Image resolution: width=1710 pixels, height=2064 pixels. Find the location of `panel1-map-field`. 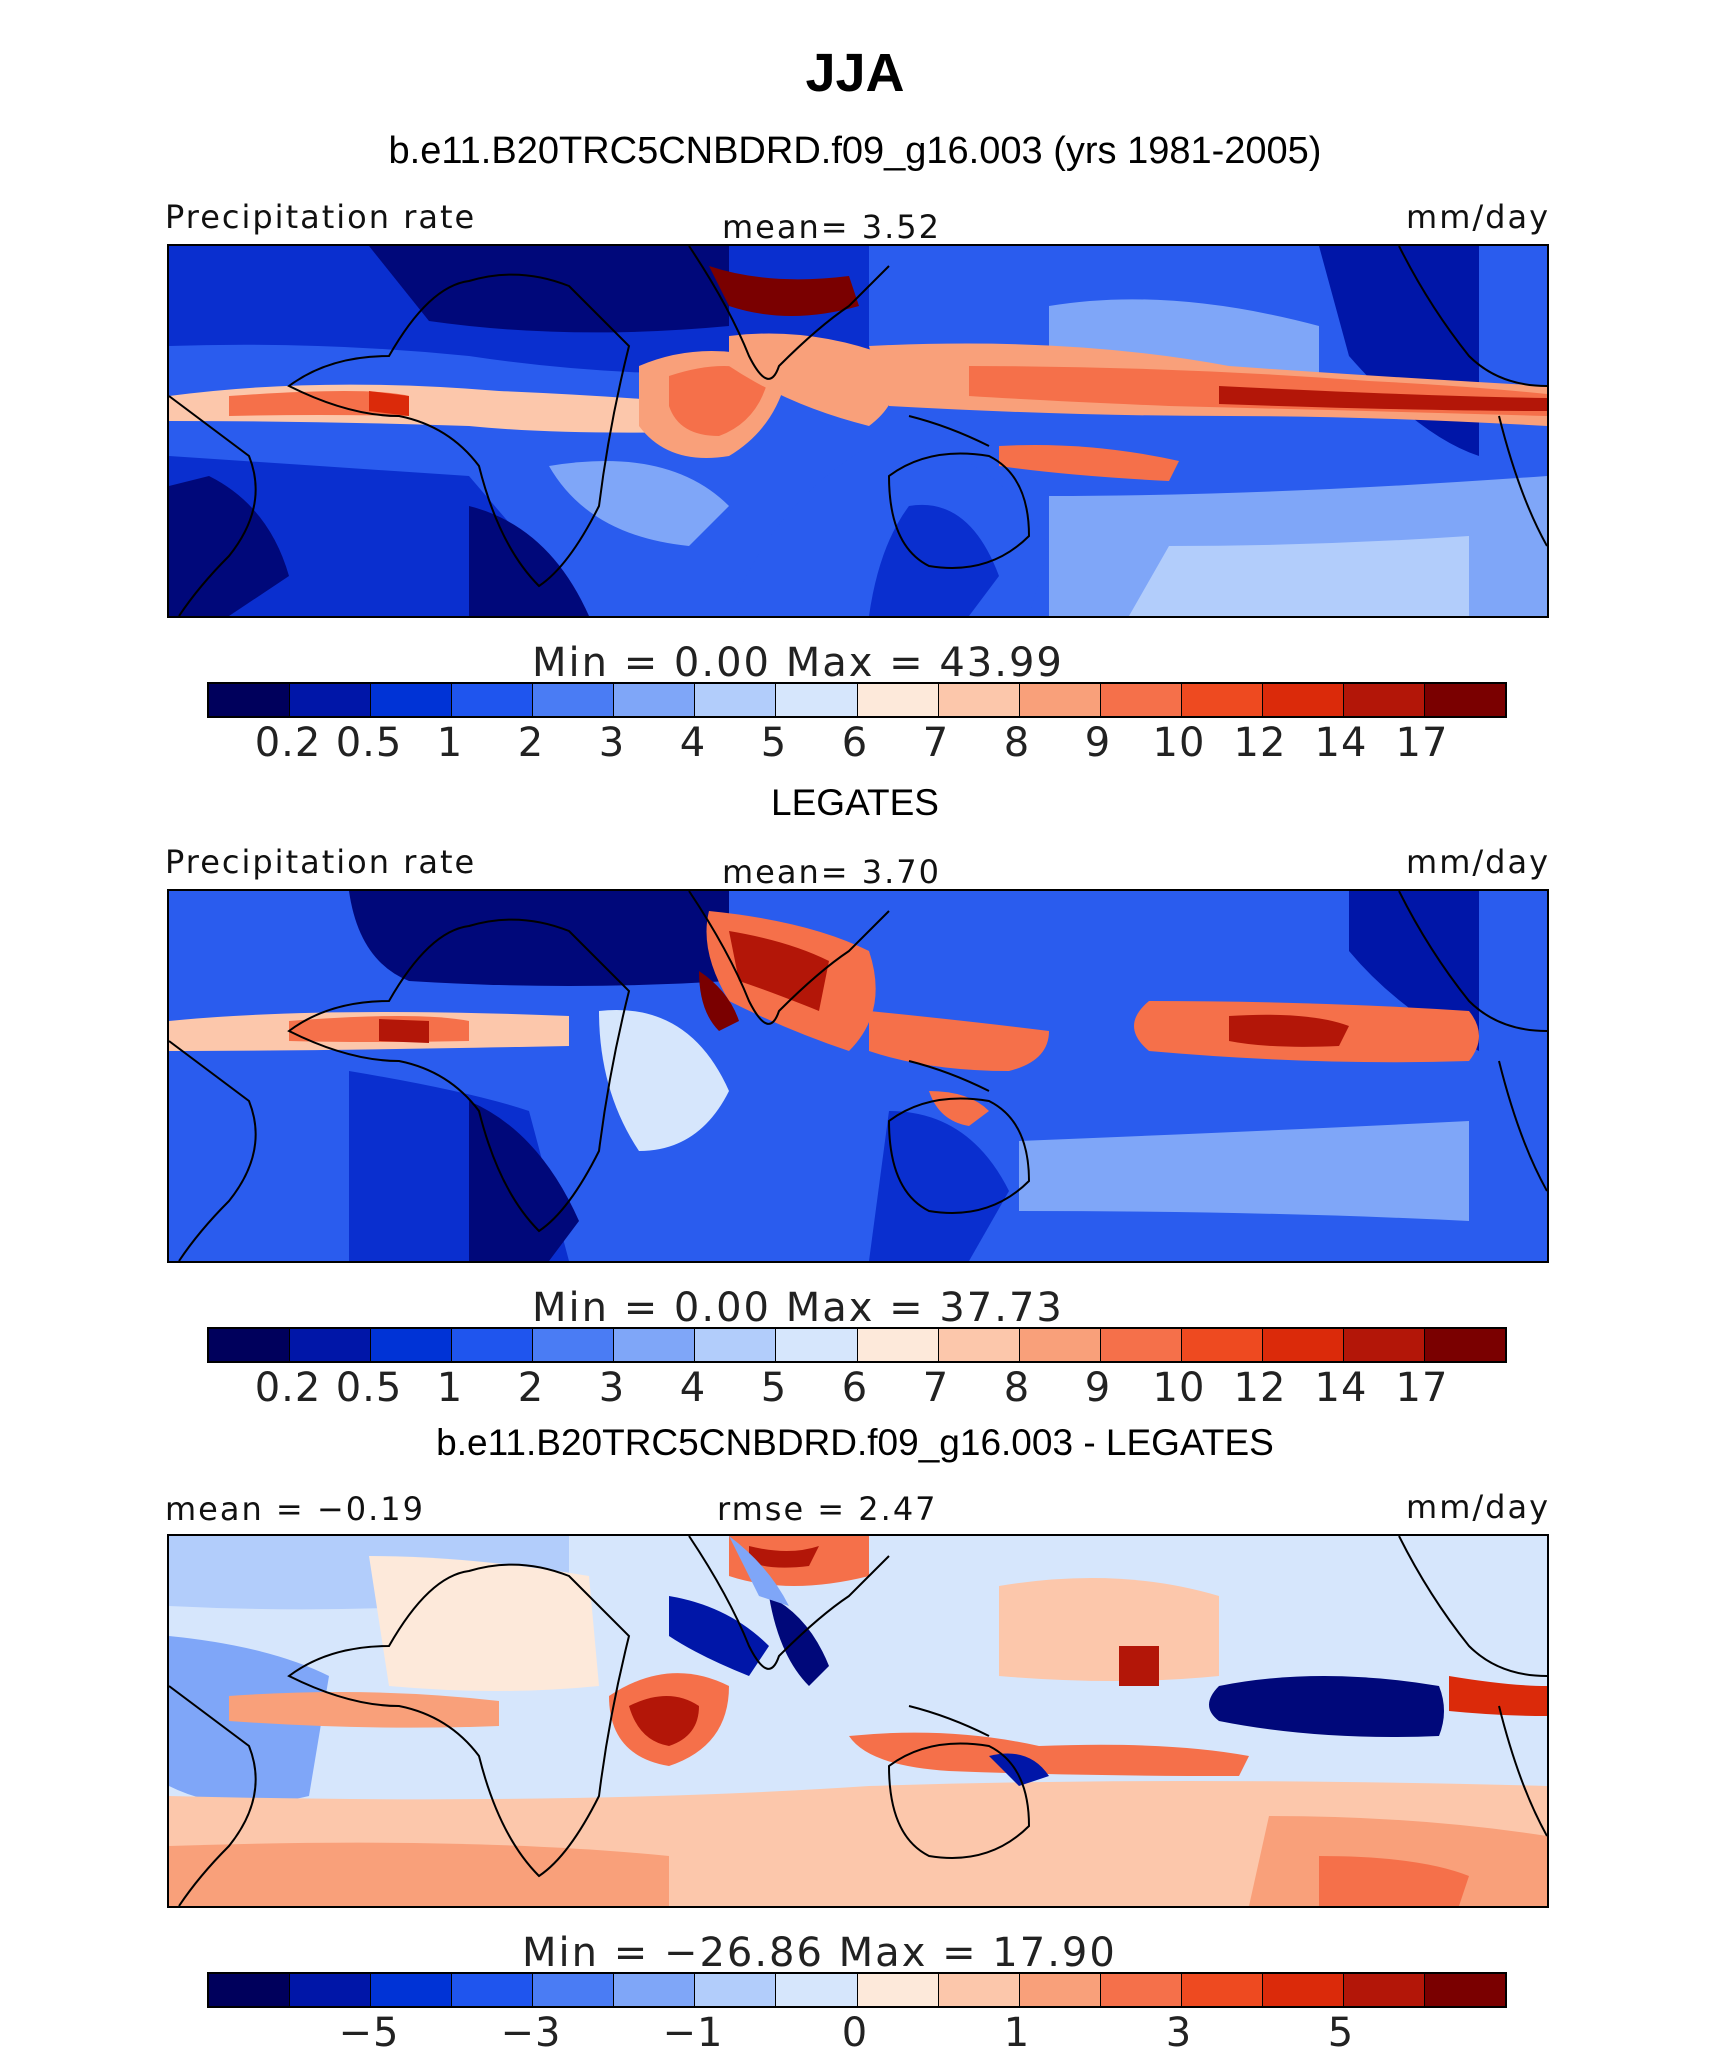

panel1-map-field is located at coordinates (858, 431).